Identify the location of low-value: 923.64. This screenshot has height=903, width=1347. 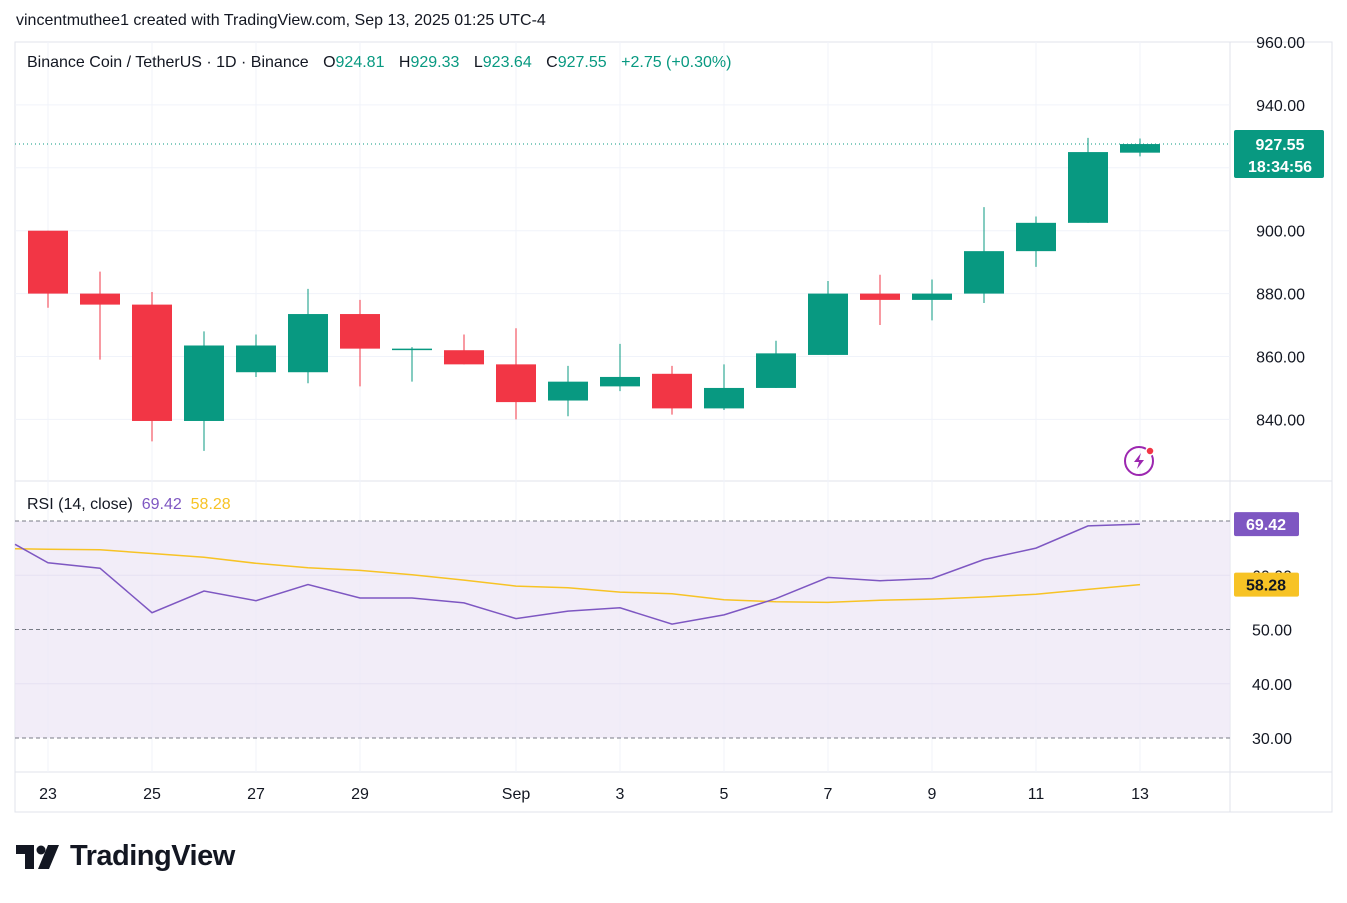
(507, 62).